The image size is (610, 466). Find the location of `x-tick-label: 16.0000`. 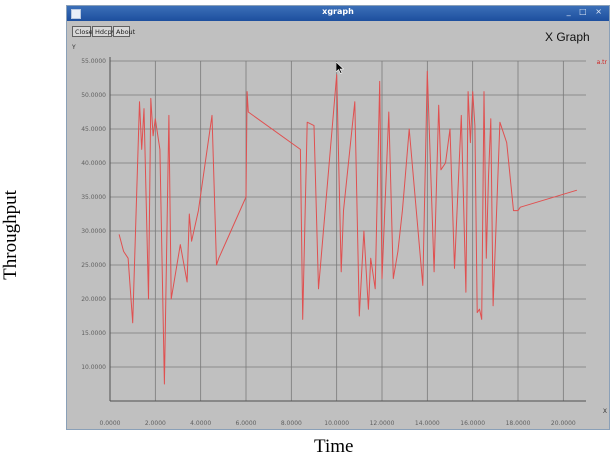

x-tick-label: 16.0000 is located at coordinates (472, 423).